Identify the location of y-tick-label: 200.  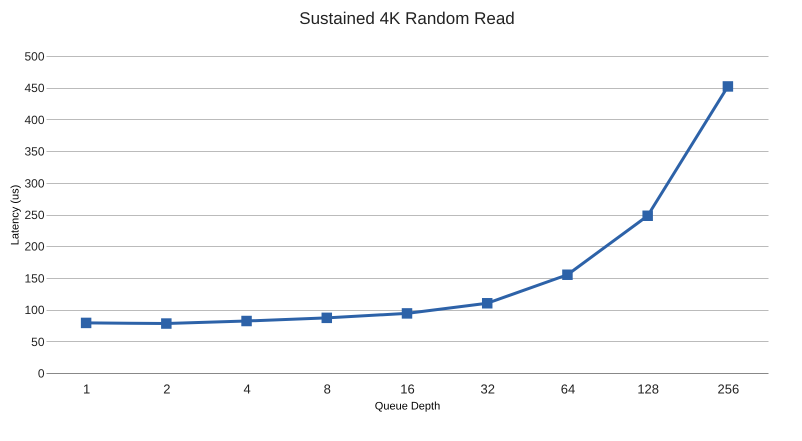
(34, 247).